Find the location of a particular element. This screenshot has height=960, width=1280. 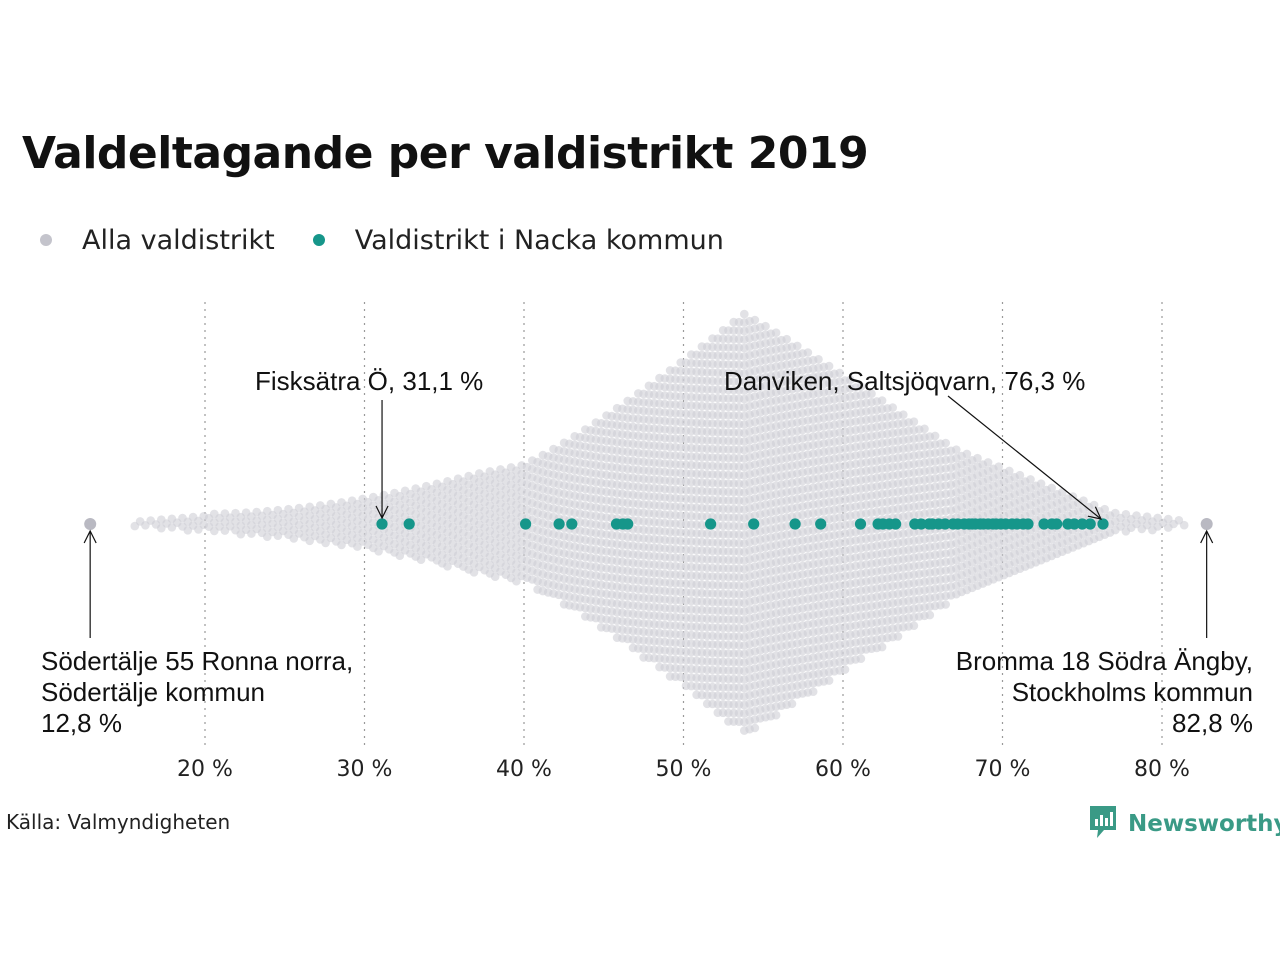

legend-item-all: Alla valdistrikt is located at coordinates (157, 240).